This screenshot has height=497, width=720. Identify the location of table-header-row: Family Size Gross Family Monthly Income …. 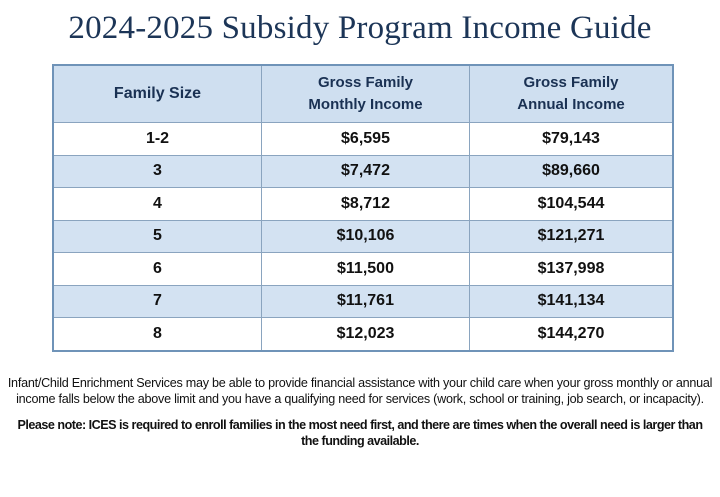
(363, 93).